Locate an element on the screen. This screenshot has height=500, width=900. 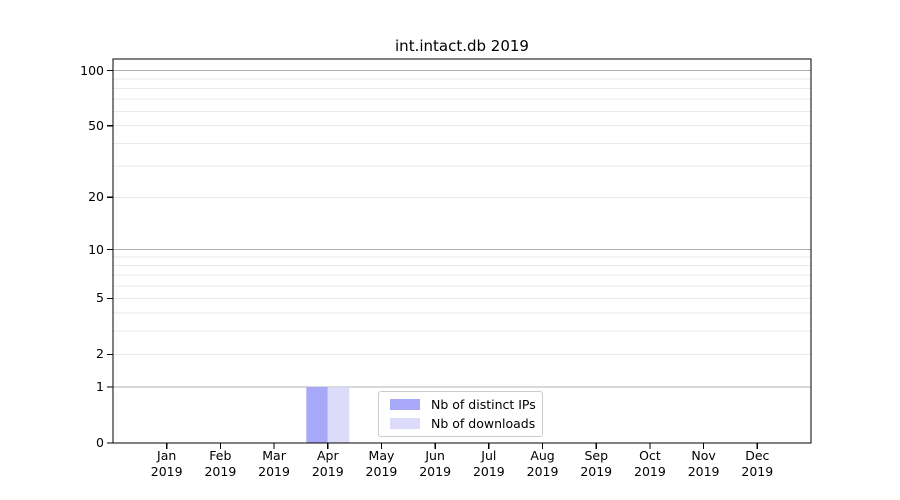
legend-label-downloads: Nb of downloads is located at coordinates (483, 423).